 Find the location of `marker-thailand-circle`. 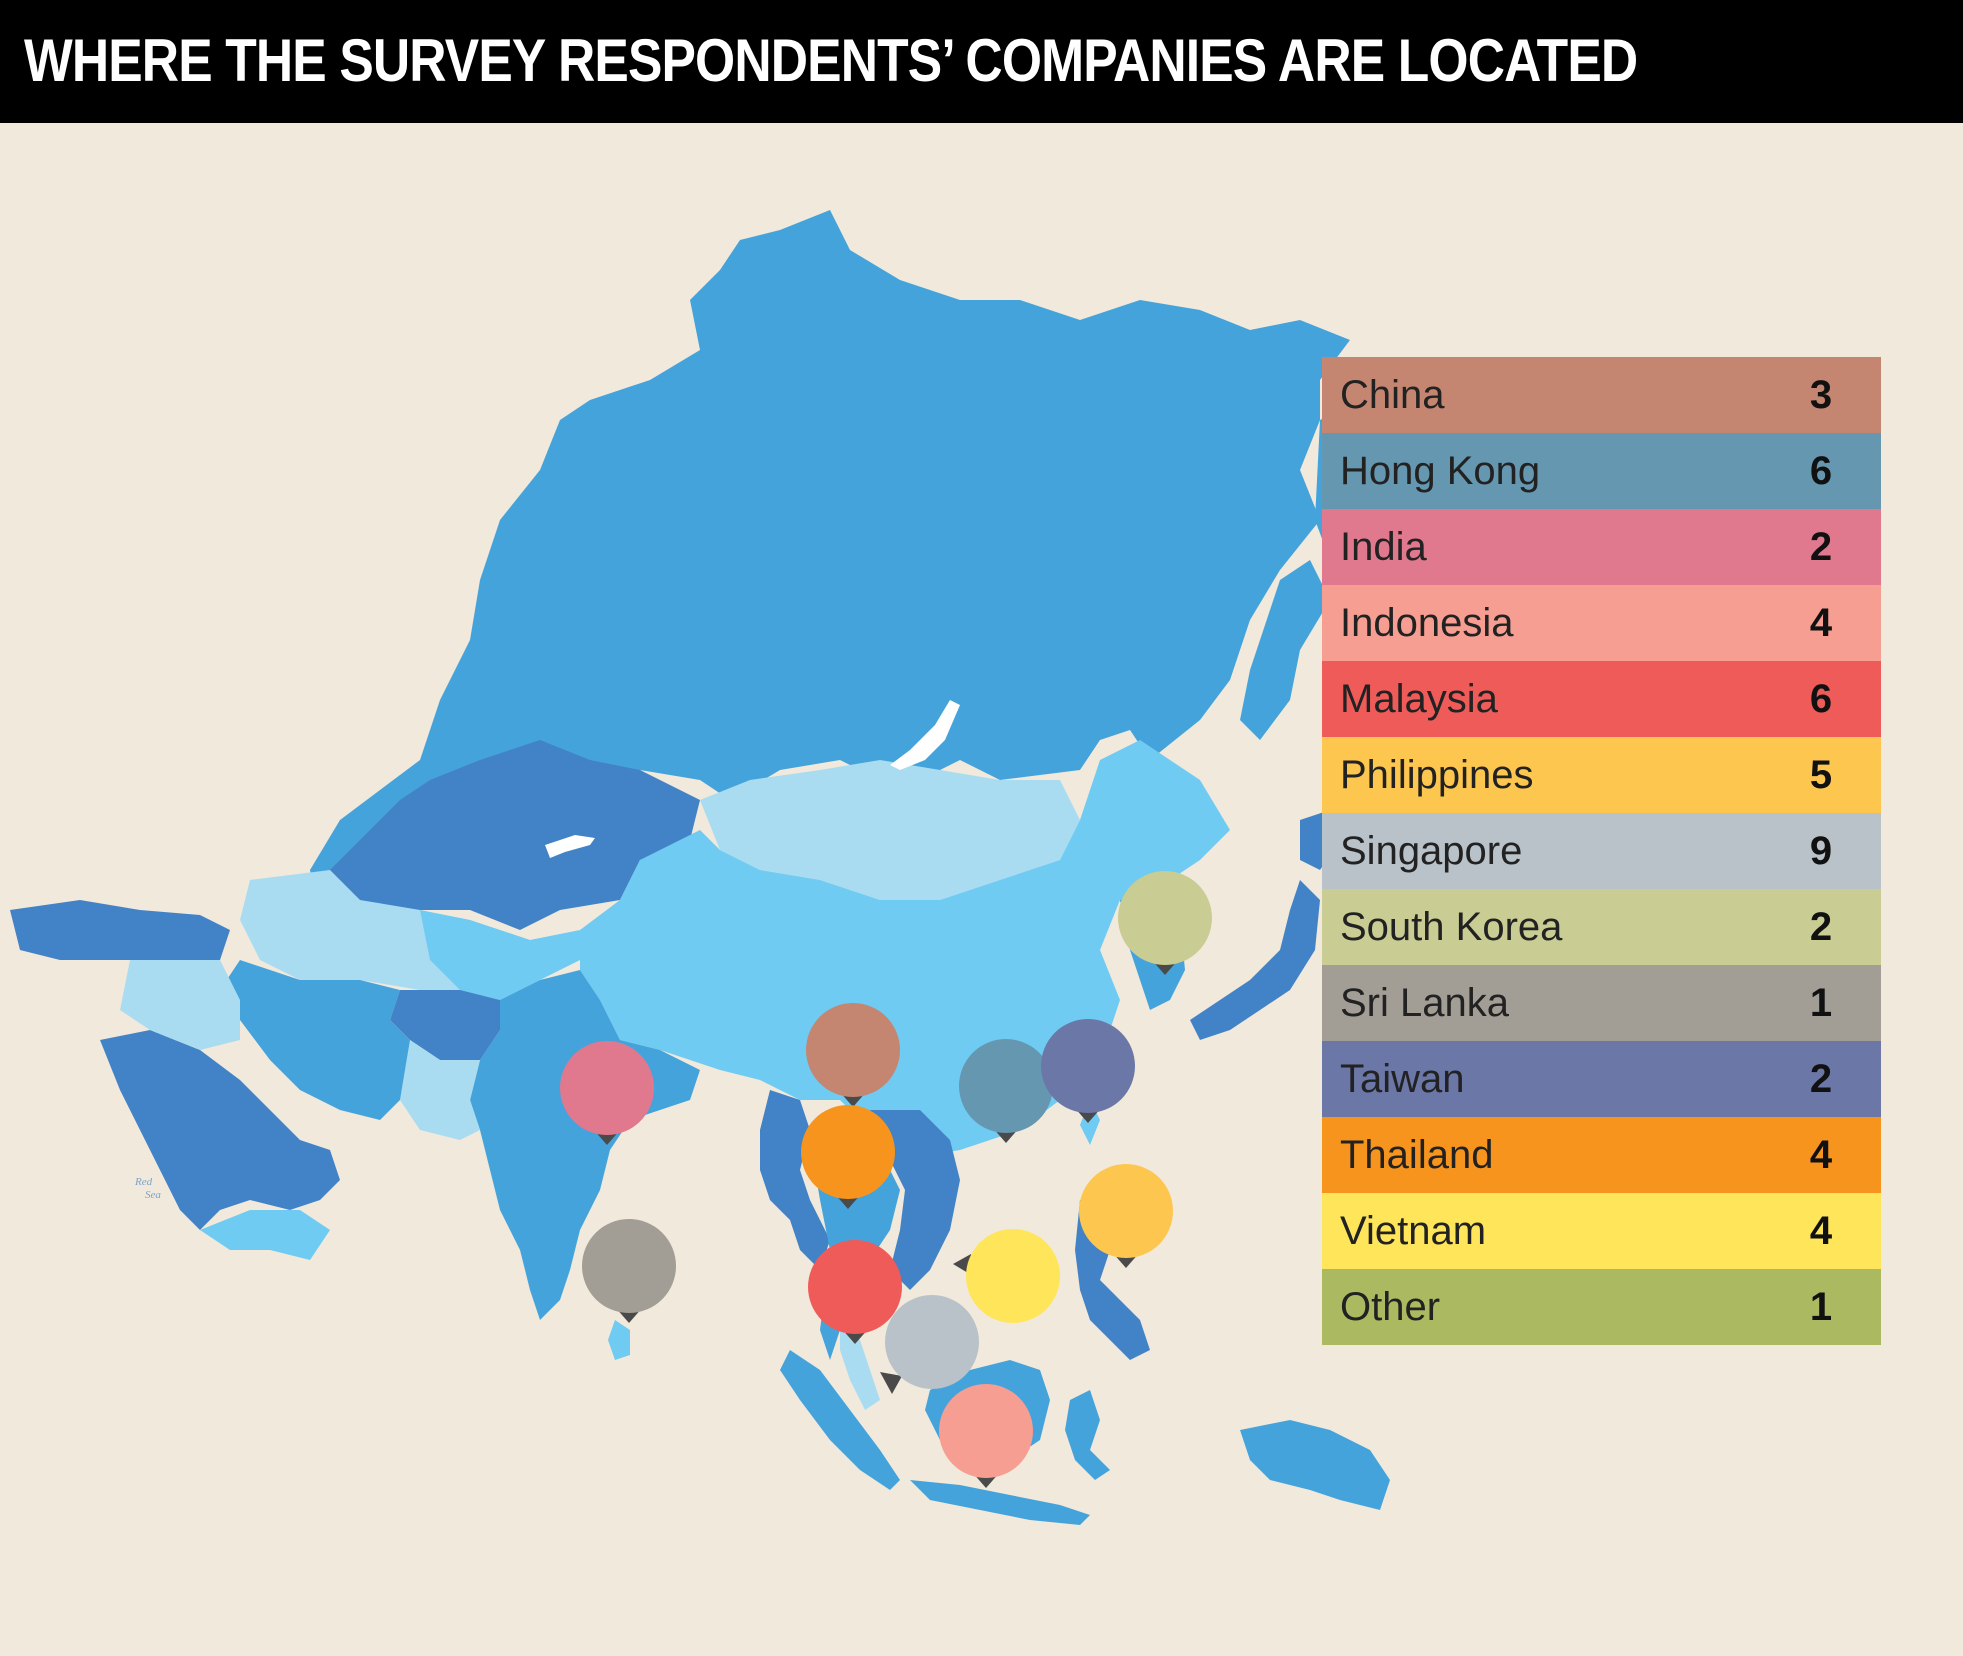

marker-thailand-circle is located at coordinates (848, 1152).